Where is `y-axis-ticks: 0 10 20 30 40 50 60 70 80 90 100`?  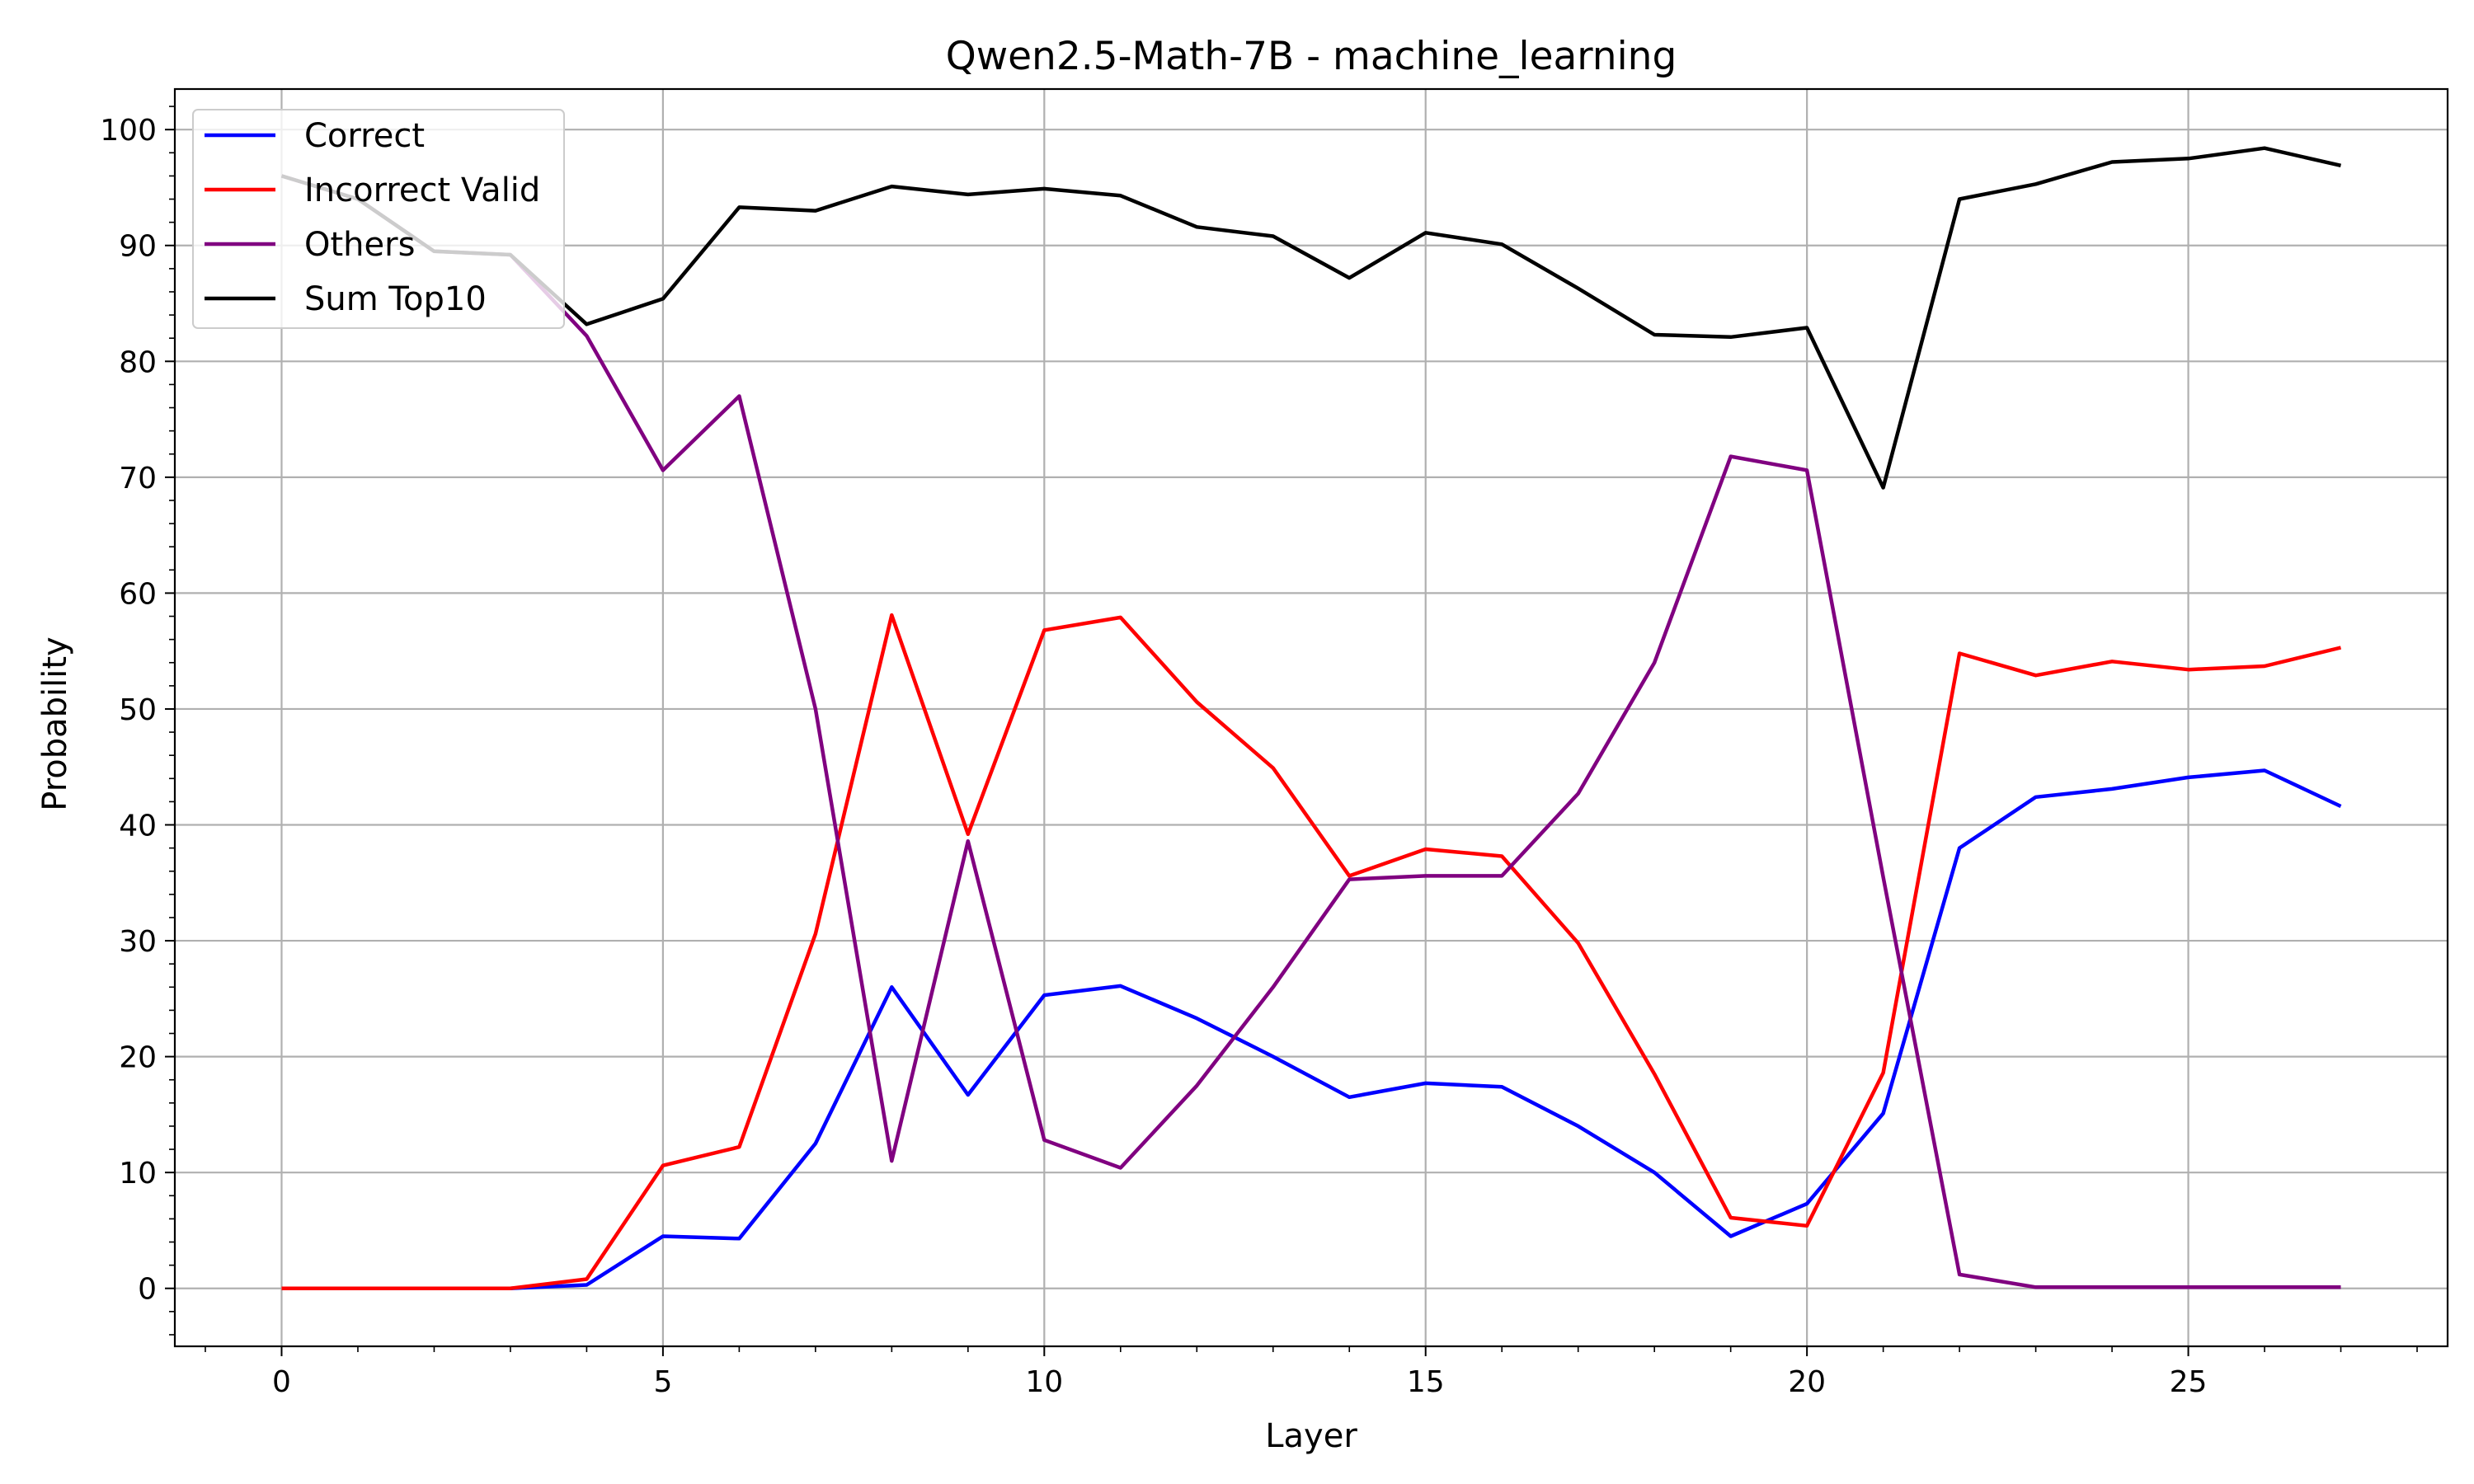
y-axis-ticks: 0 10 20 30 40 50 60 70 80 90 100 is located at coordinates (137, 721).